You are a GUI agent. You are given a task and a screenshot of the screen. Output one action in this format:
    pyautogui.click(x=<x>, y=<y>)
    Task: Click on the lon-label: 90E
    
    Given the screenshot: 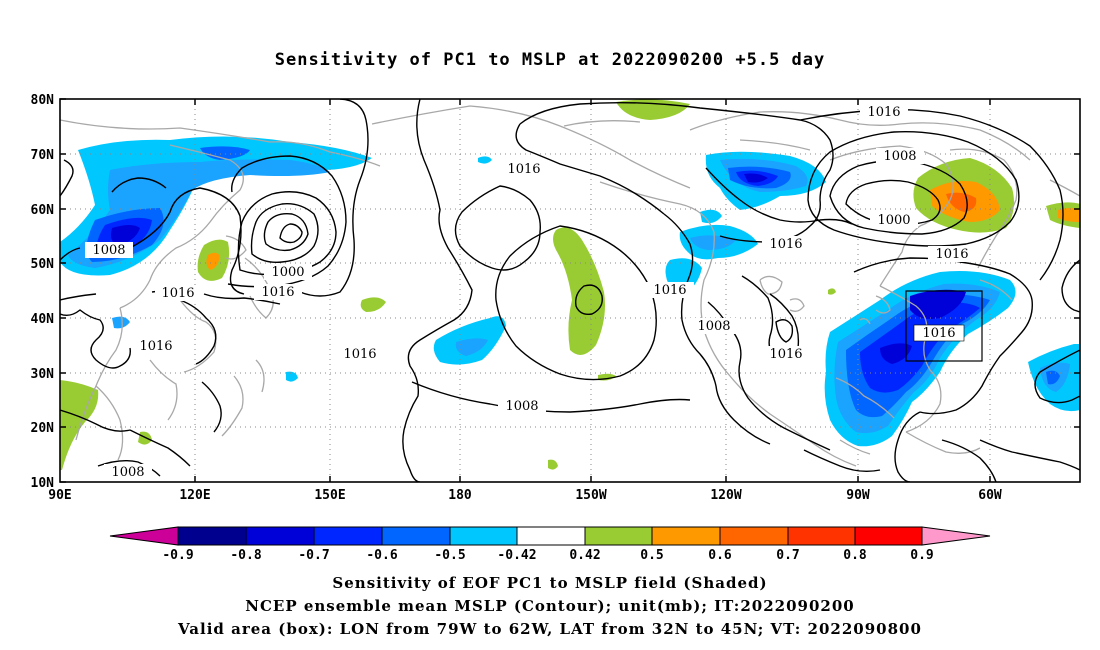 What is the action you would take?
    pyautogui.click(x=59, y=495)
    